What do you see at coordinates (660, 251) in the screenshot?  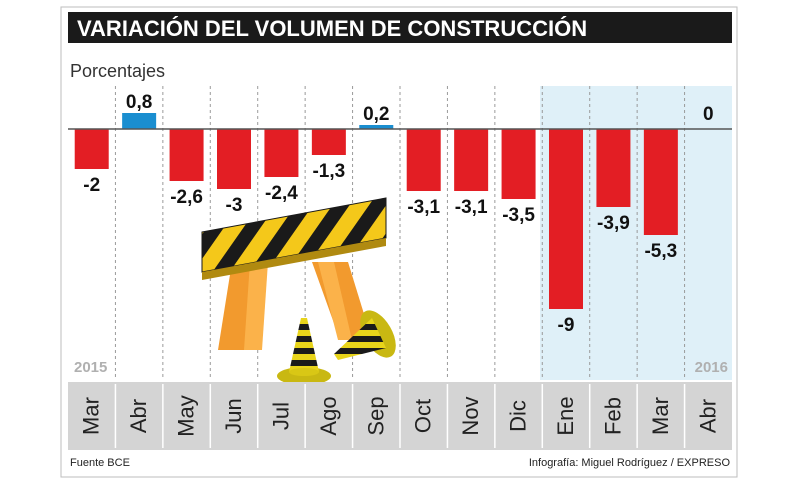 I see `data-label: -5,3` at bounding box center [660, 251].